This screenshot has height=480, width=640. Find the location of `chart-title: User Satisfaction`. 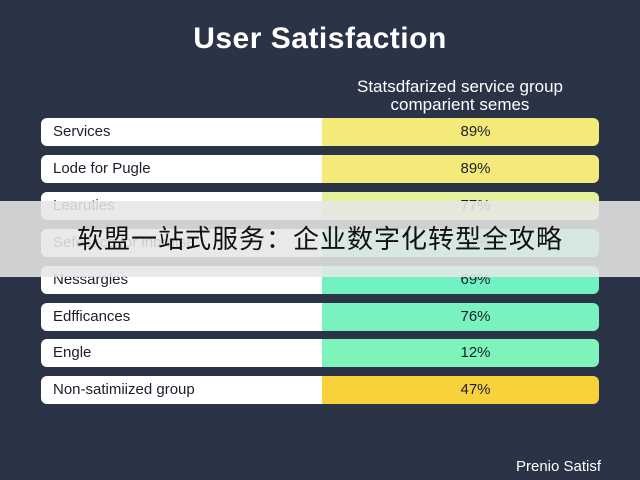

chart-title: User Satisfaction is located at coordinates (320, 38).